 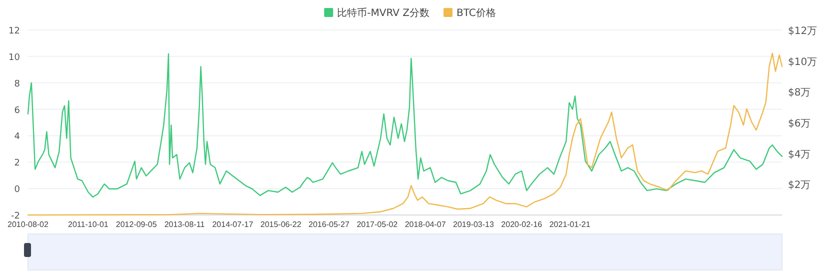 What do you see at coordinates (473, 224) in the screenshot?
I see `x-tick-label: 2019-03-13` at bounding box center [473, 224].